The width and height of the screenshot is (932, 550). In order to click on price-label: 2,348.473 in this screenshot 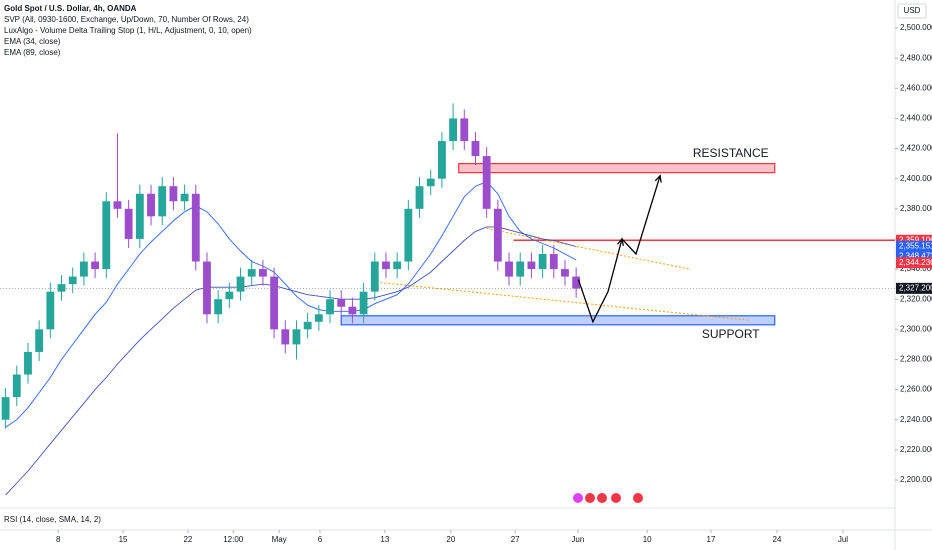, I will do `click(915, 255)`.